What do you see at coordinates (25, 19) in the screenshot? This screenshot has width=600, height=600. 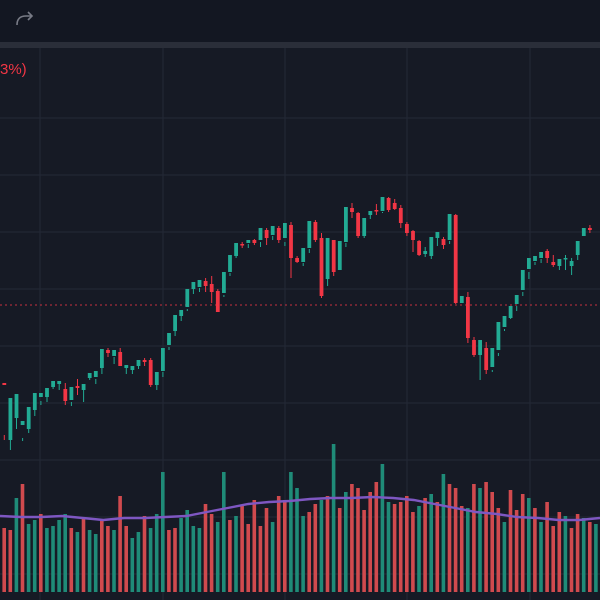 I see `redo-button` at bounding box center [25, 19].